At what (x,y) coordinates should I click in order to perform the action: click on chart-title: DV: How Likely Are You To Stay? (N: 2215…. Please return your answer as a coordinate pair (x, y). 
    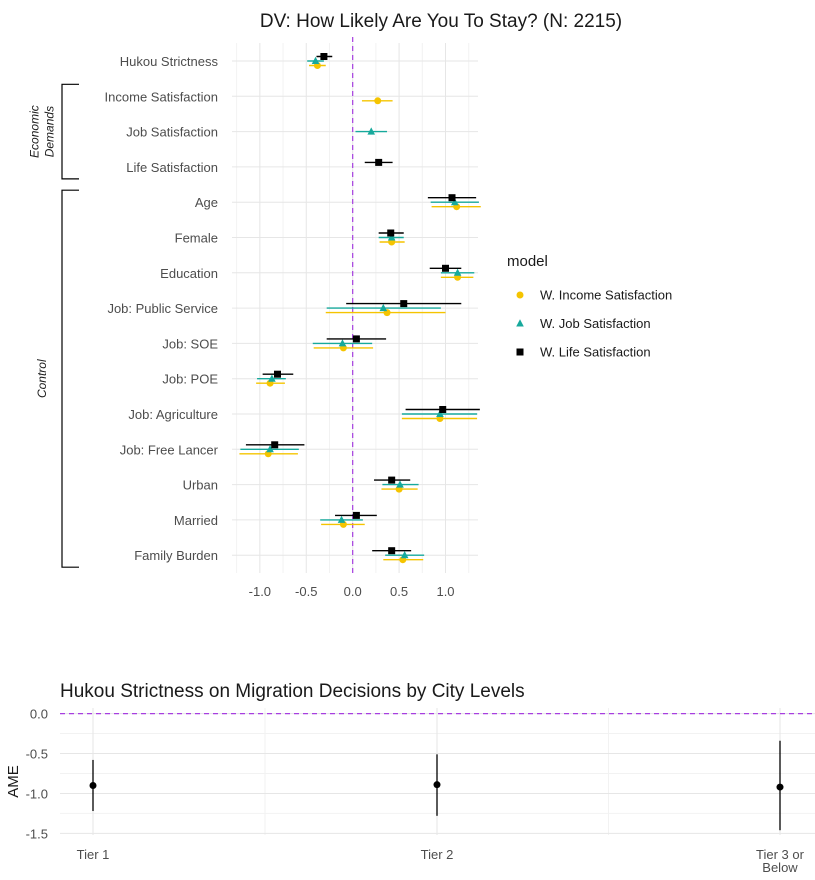
    Looking at the image, I should click on (441, 21).